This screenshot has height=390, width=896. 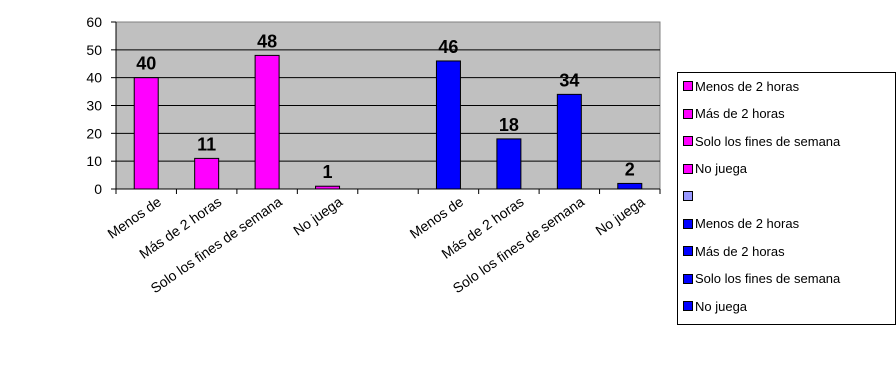 I want to click on y-tick-label: 30, so click(x=94, y=106).